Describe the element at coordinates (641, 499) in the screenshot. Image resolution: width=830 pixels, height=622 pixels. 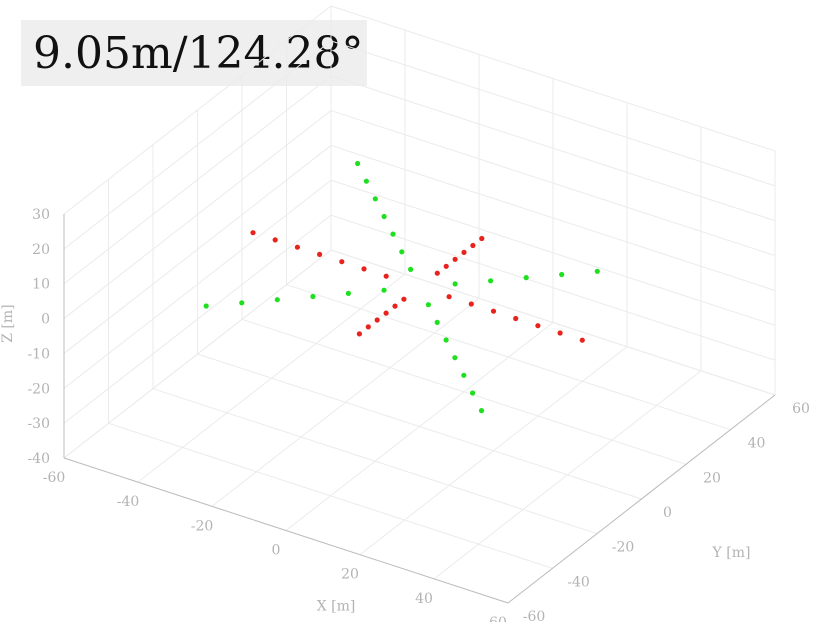
I see `y-axis-line` at that location.